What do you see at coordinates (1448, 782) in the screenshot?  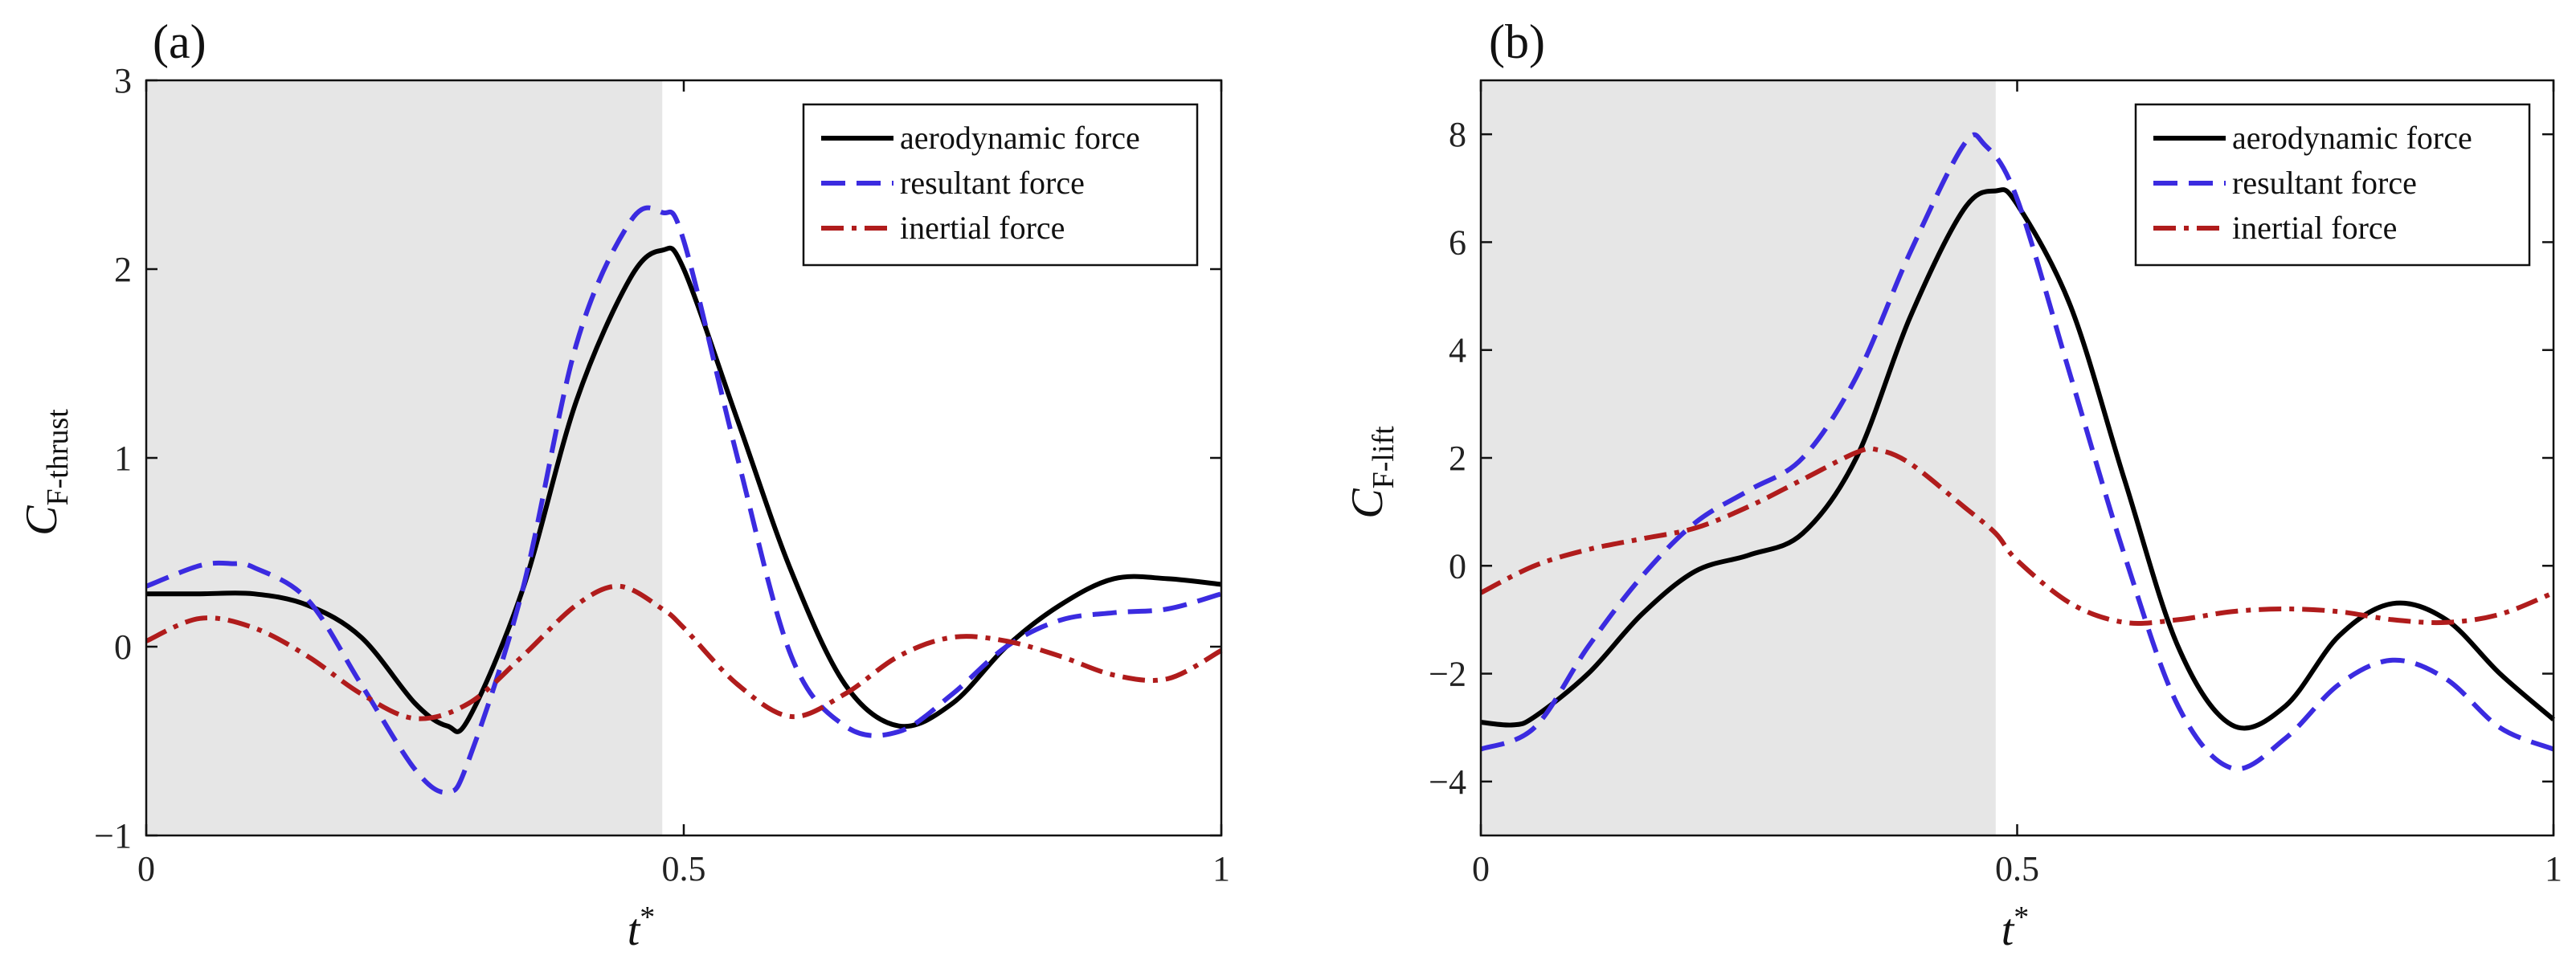 I see `y-tick-label: −4` at bounding box center [1448, 782].